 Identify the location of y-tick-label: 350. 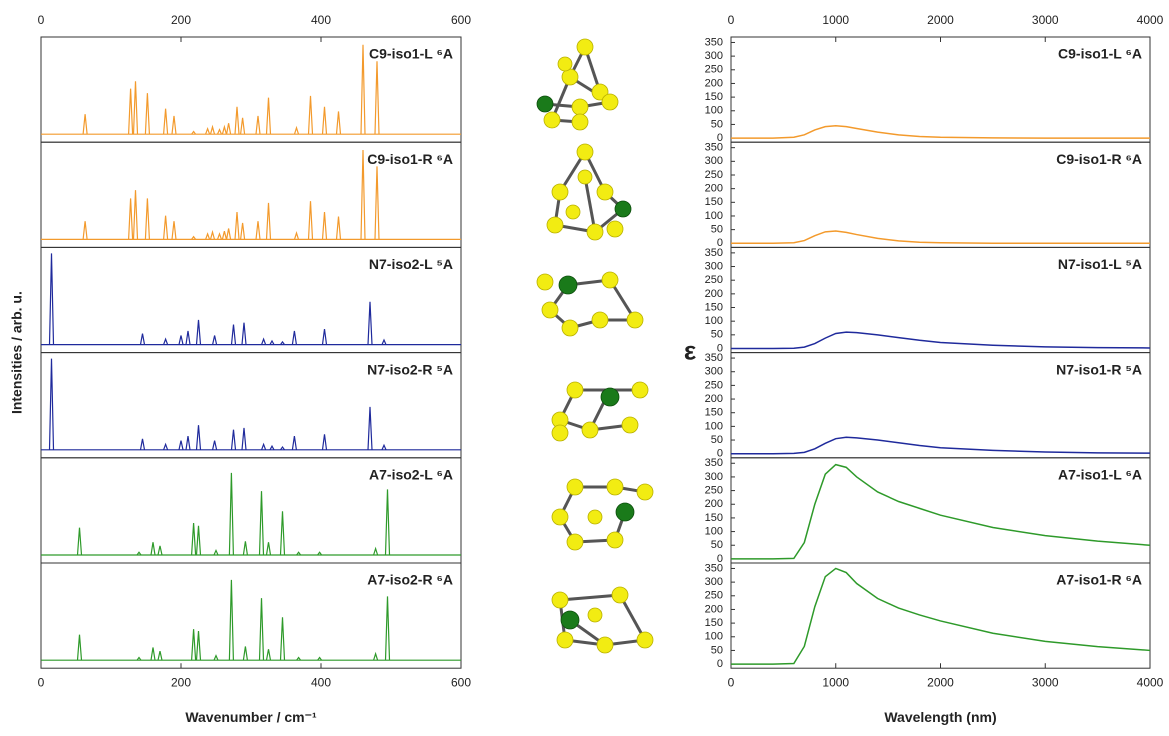
(714, 148).